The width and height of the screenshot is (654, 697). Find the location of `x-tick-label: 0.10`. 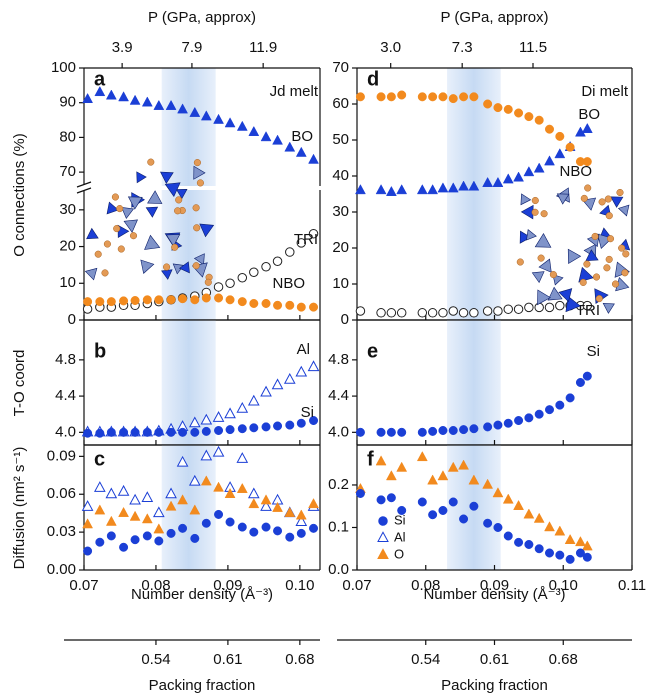

x-tick-label: 0.10 is located at coordinates (299, 585).